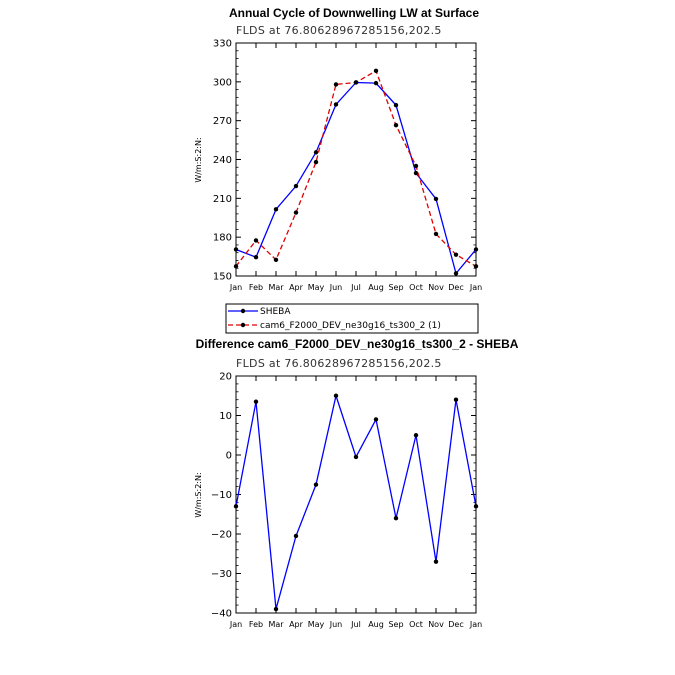  I want to click on legend-cam6-label: cam6_F2000_DEV_ne30g16_ts300_2 (1), so click(350, 326).